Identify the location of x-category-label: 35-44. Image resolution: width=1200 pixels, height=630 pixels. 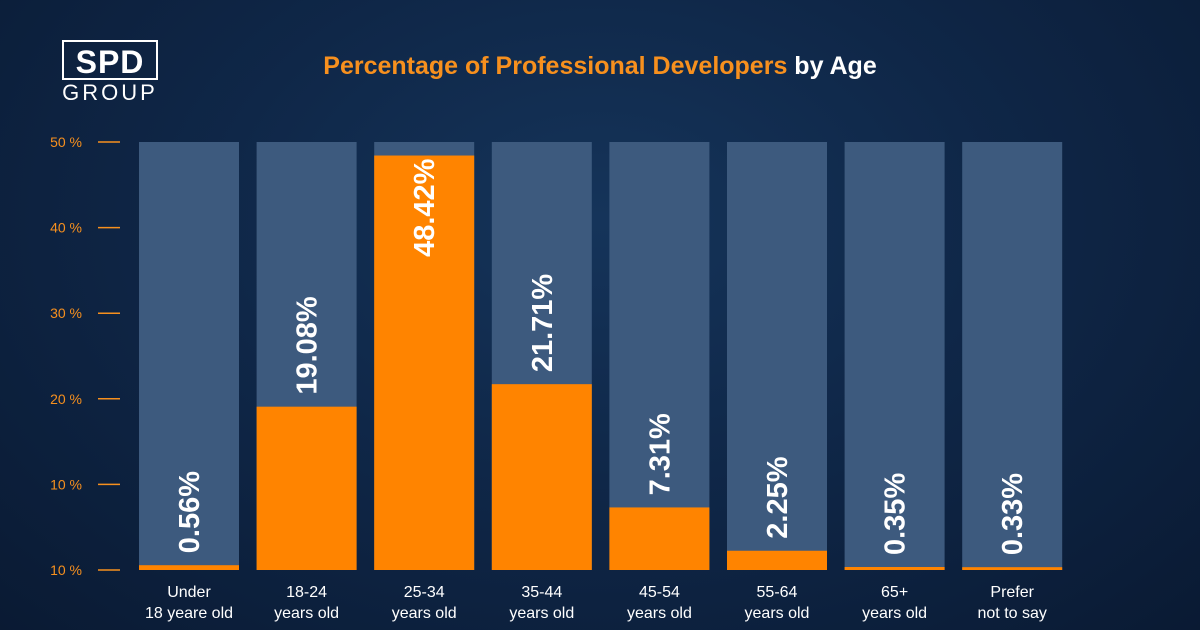
(541, 592).